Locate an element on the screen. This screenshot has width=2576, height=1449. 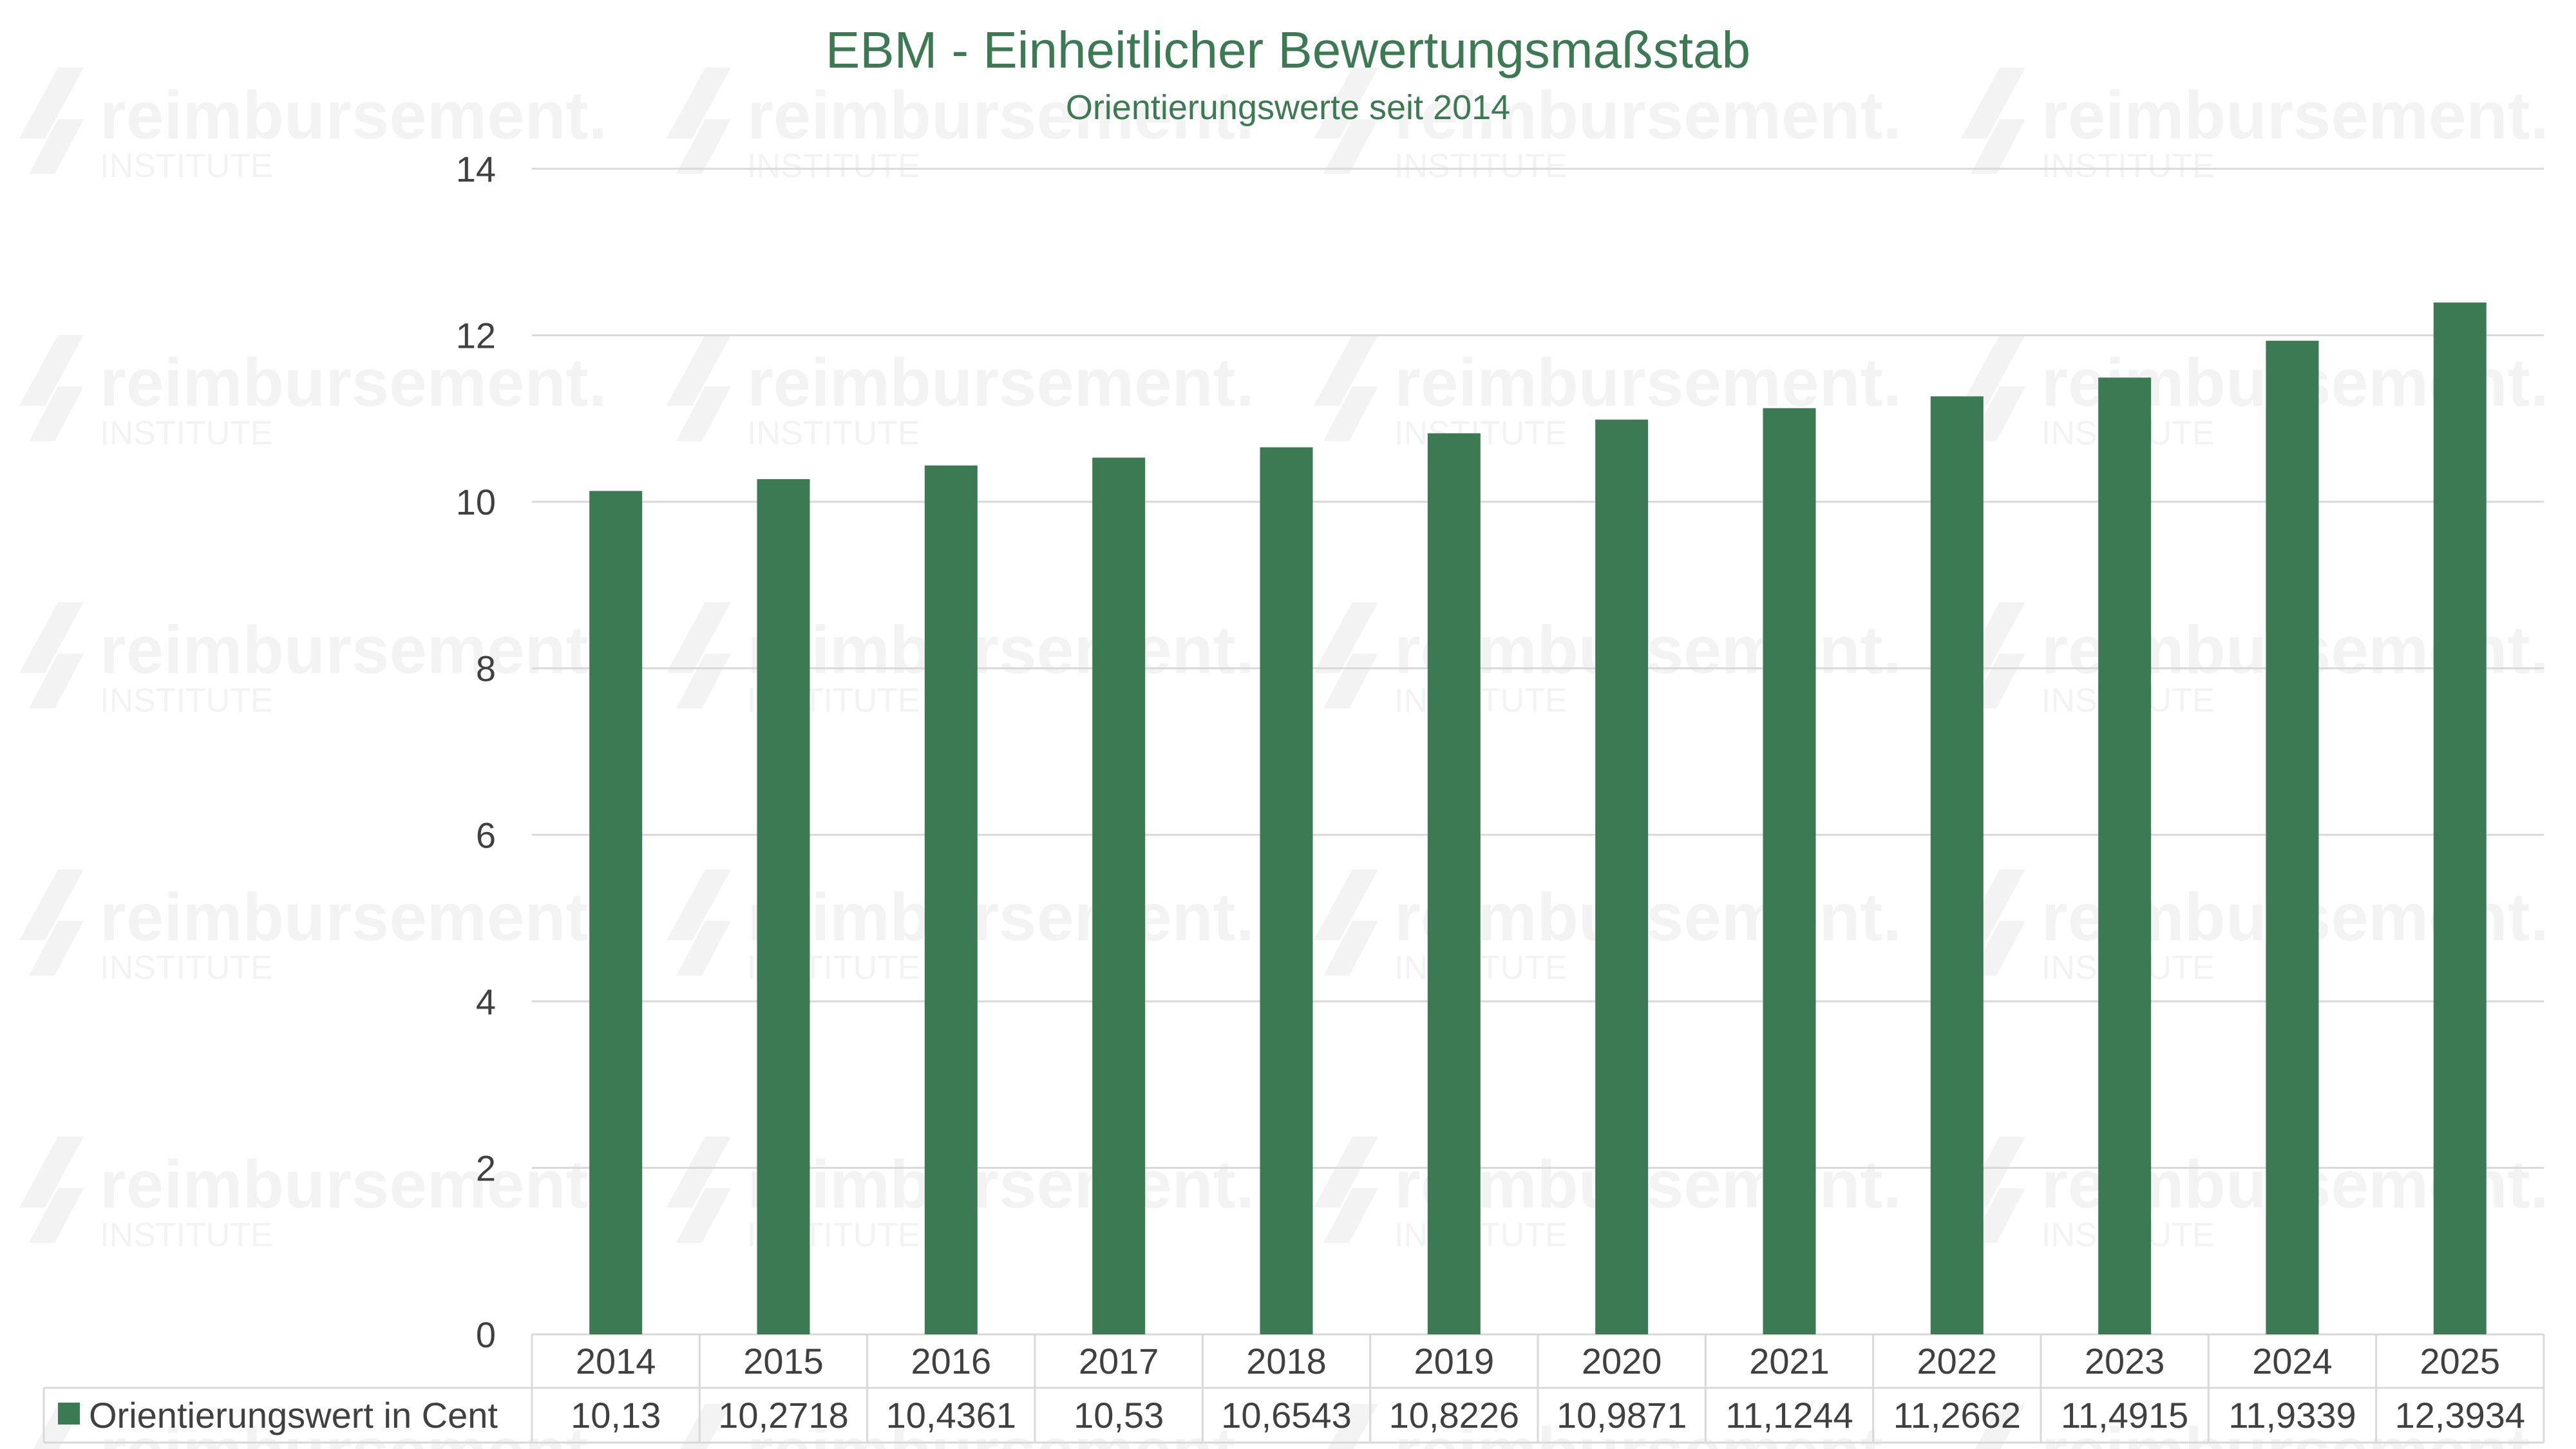
legend-swatch is located at coordinates (69, 1414).